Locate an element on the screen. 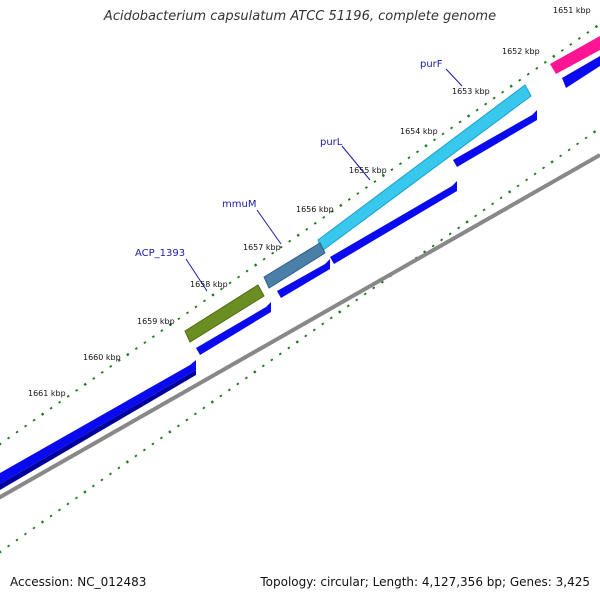 The height and width of the screenshot is (600, 600). pink-feature is located at coordinates (575, 55).